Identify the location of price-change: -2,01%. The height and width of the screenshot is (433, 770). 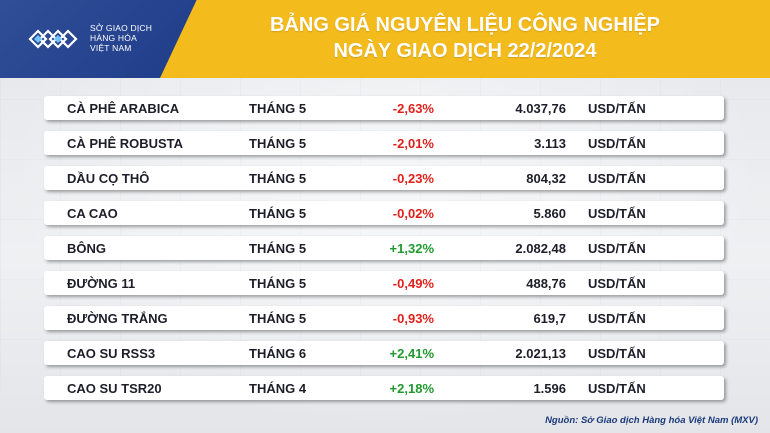
(413, 143).